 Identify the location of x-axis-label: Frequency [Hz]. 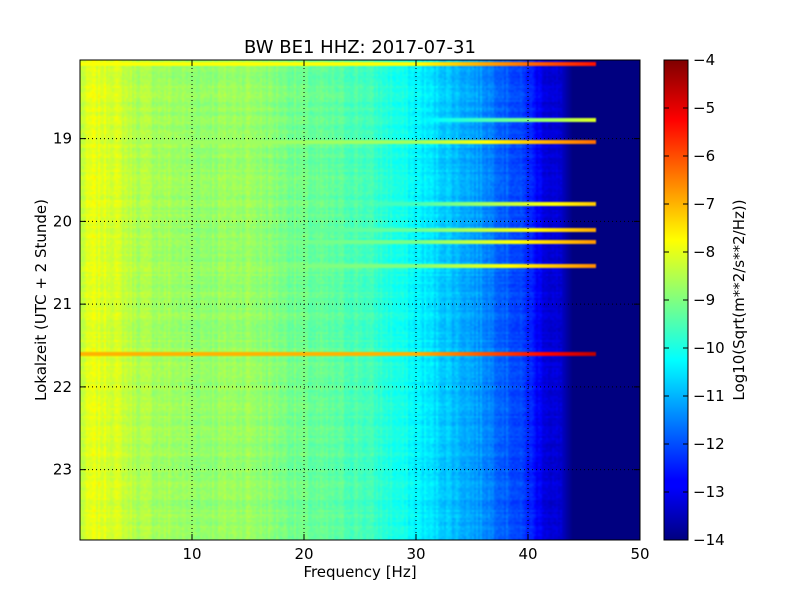
(359, 572).